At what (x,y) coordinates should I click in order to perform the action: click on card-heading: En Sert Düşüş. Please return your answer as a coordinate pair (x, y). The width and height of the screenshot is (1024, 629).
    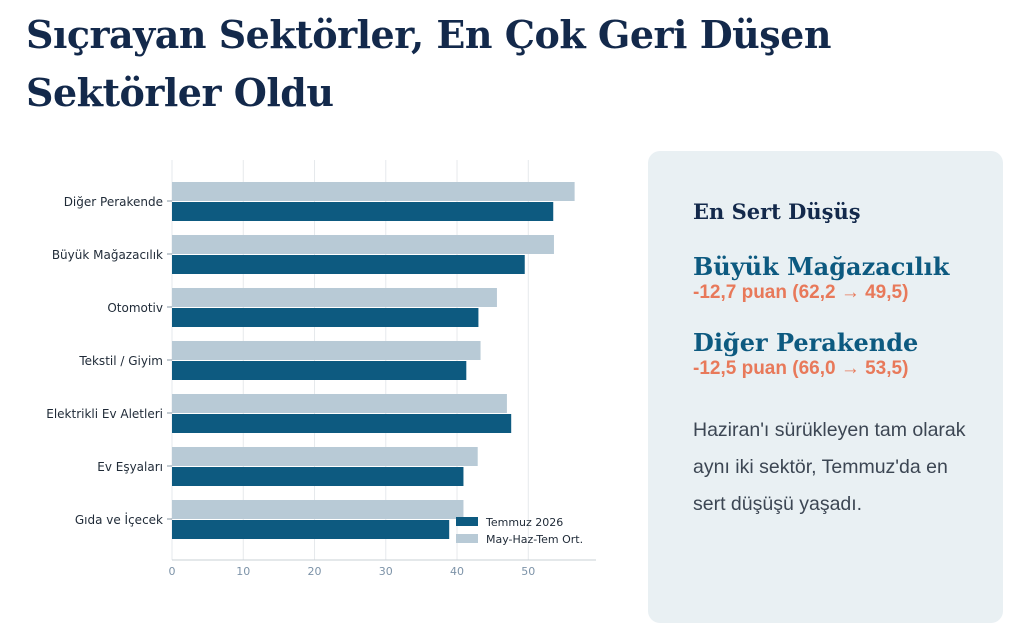
    Looking at the image, I should click on (777, 211).